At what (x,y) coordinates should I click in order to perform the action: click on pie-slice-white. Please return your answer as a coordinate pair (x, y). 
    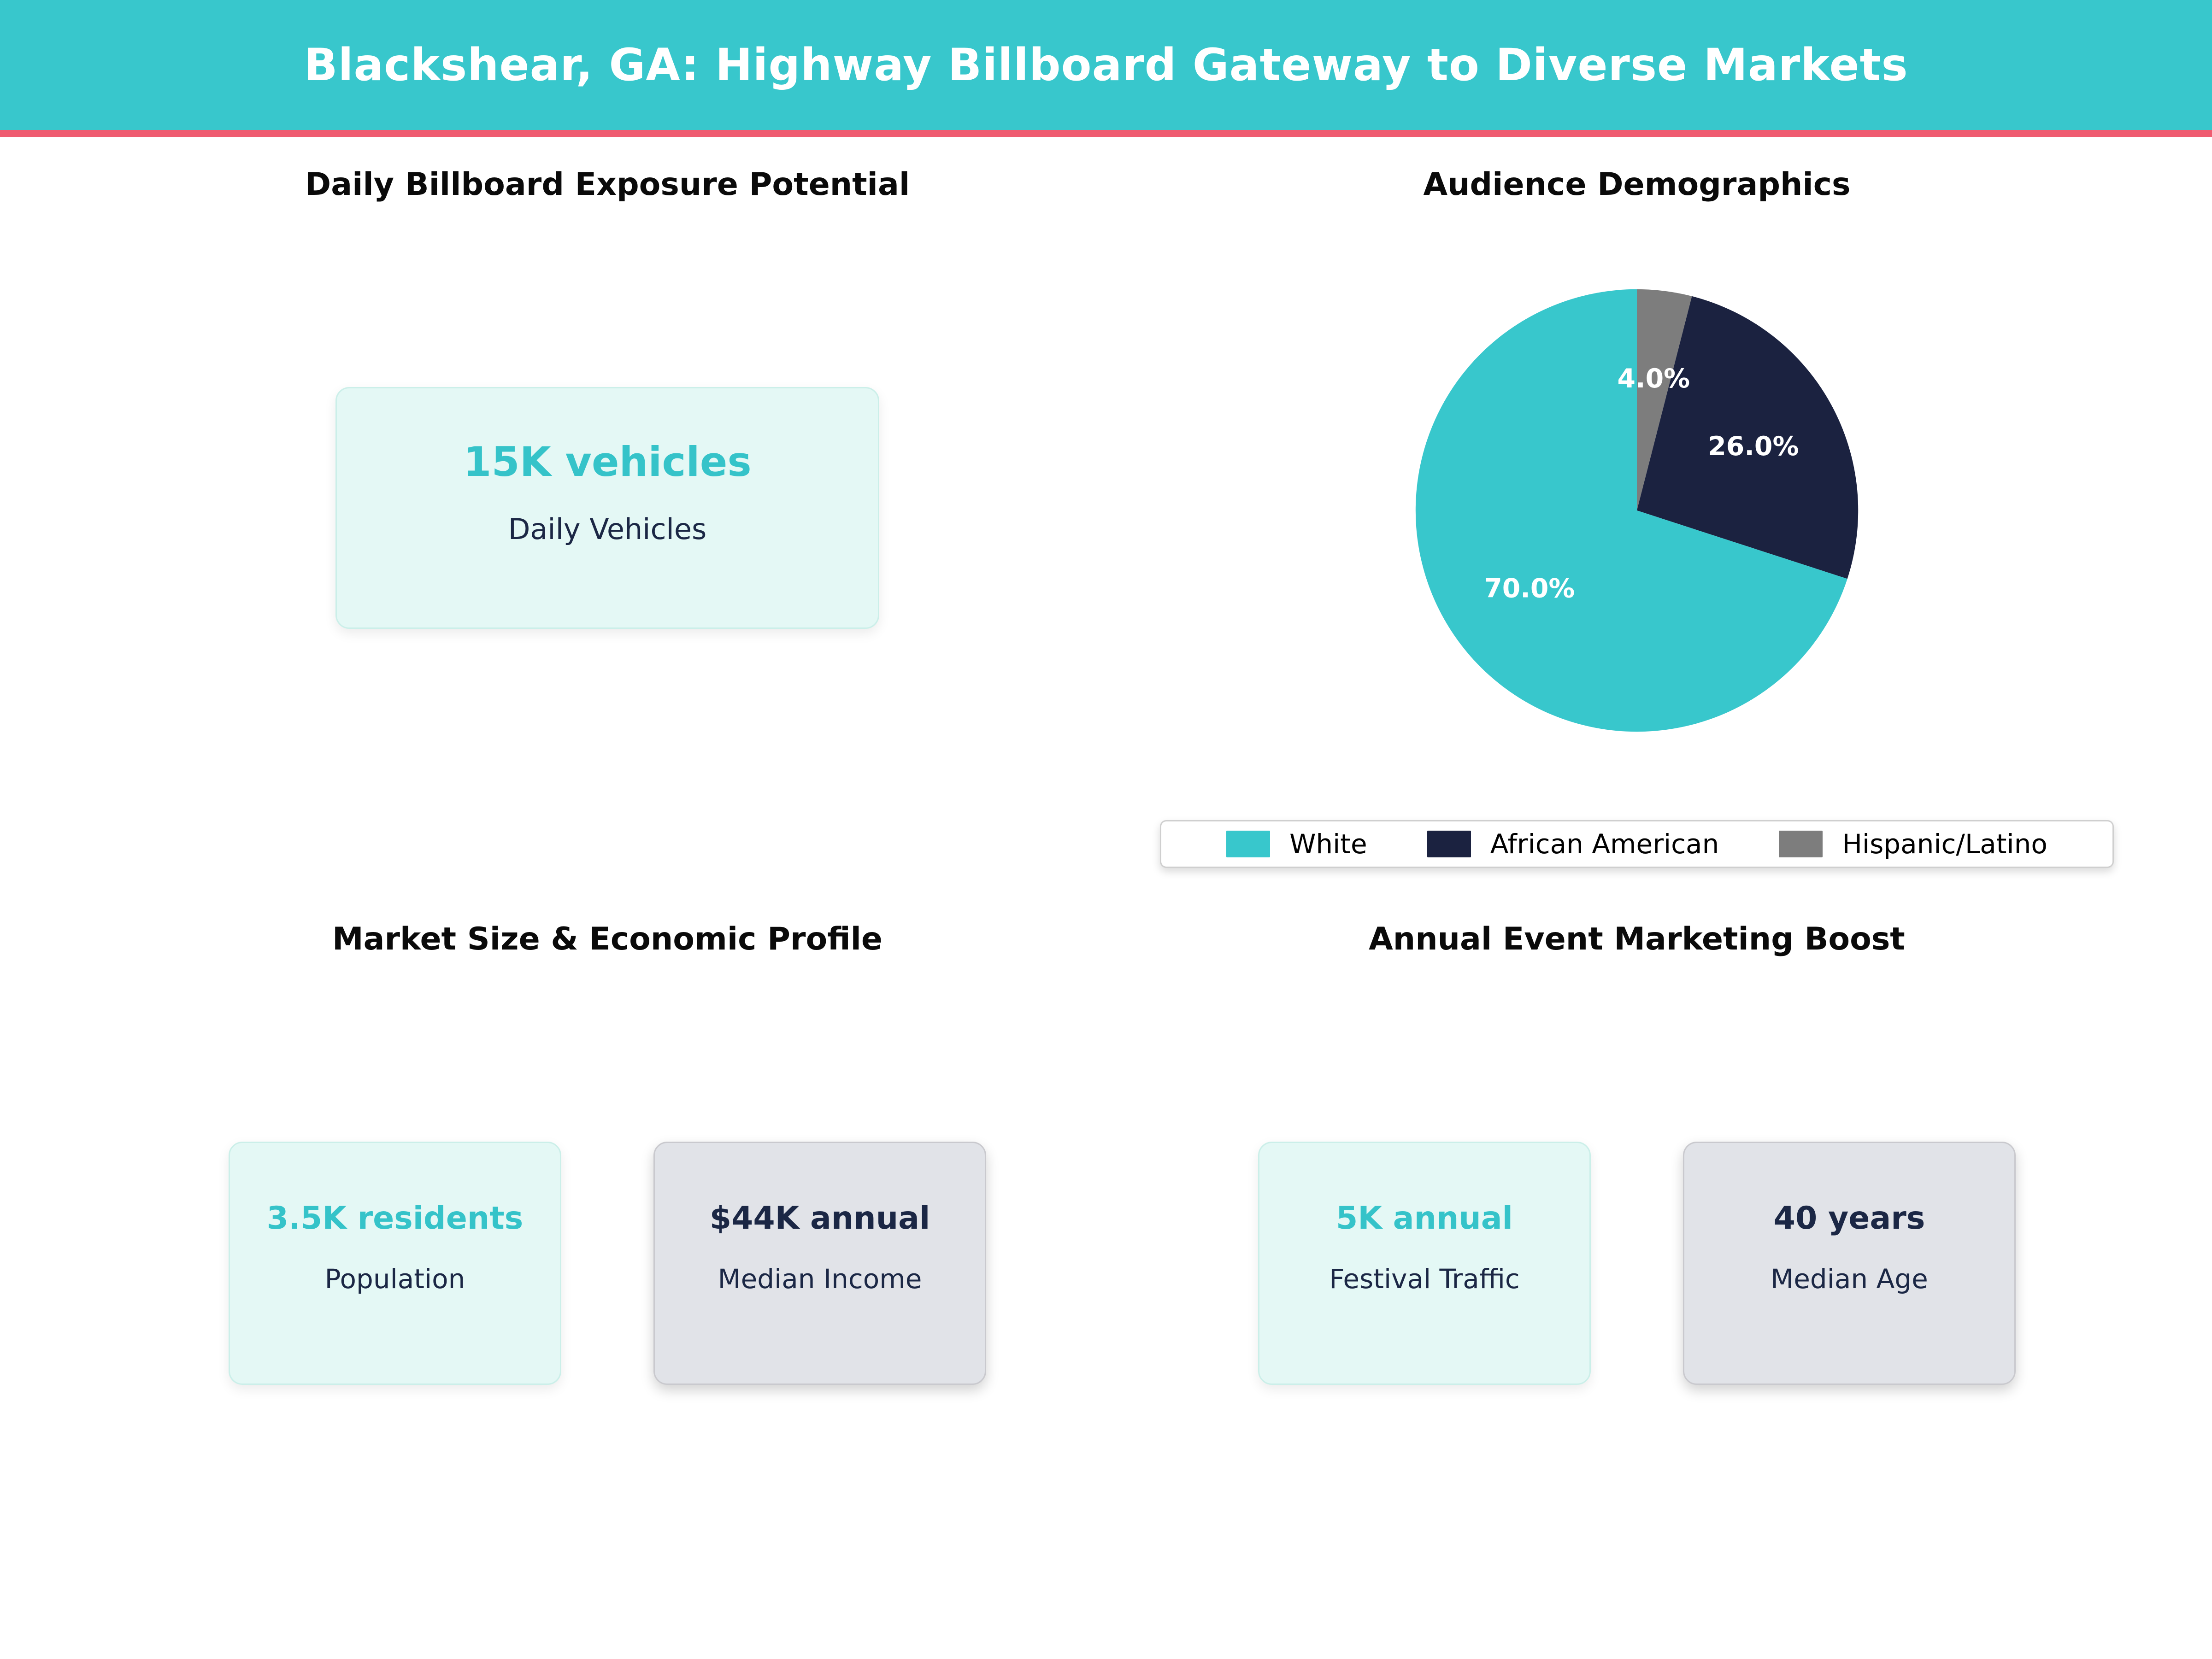
    Looking at the image, I should click on (1631, 510).